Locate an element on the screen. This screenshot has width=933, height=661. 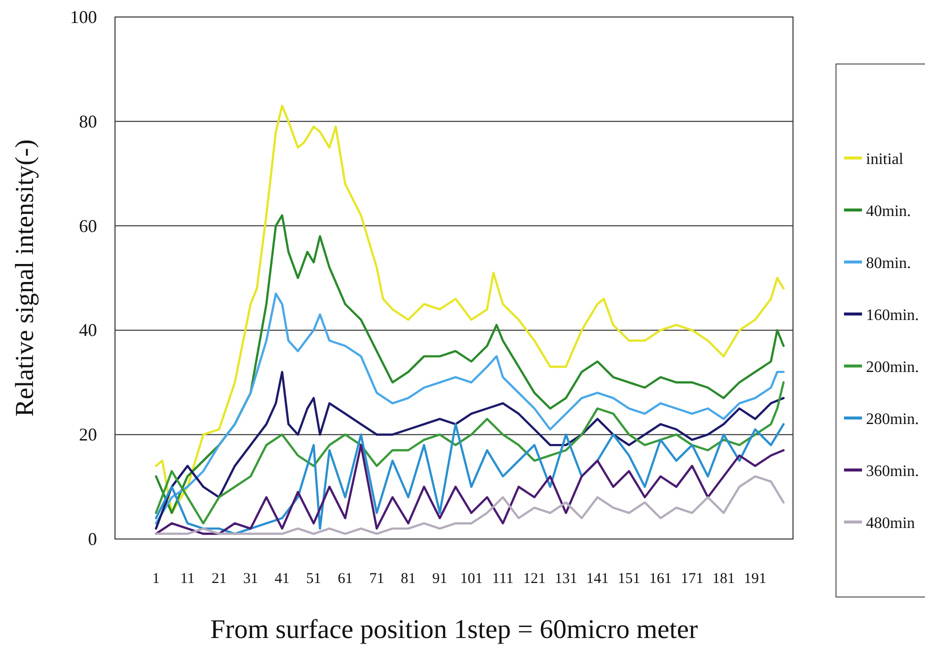
y-axis-title: Relative signal intensity(-) is located at coordinates (24, 278).